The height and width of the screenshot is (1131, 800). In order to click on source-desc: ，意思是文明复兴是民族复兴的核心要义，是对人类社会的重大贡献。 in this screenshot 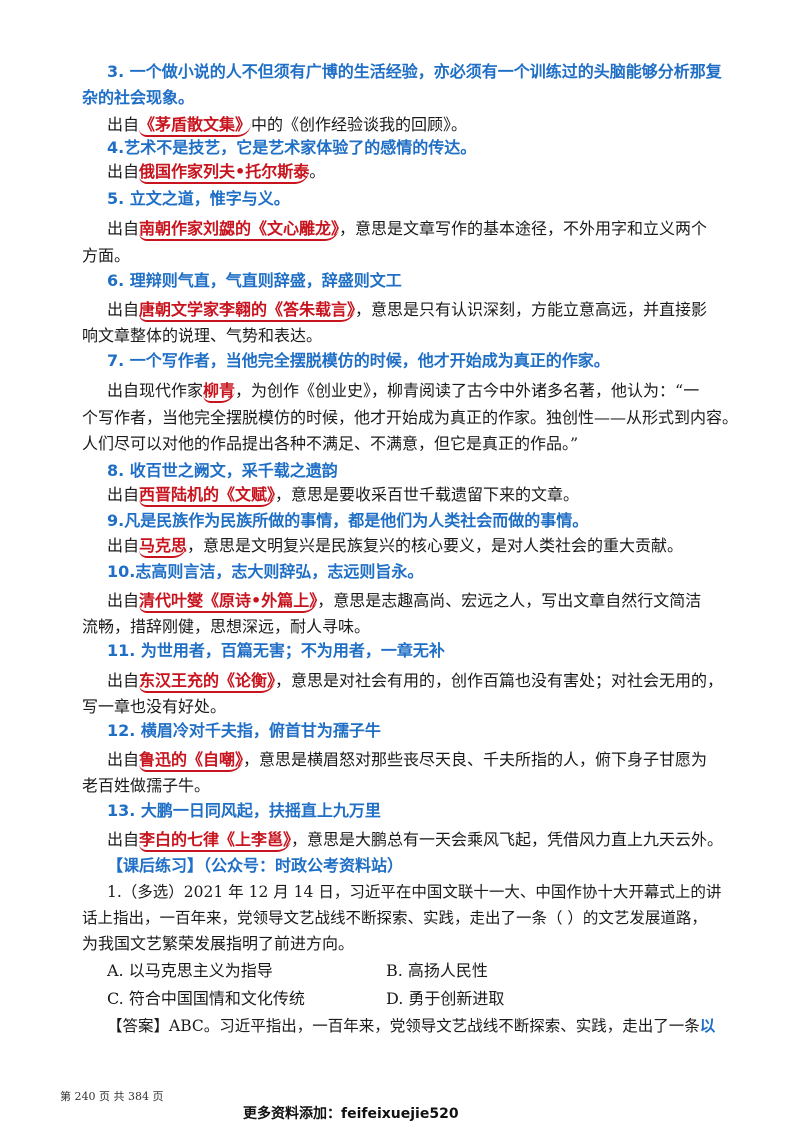, I will do `click(435, 545)`.